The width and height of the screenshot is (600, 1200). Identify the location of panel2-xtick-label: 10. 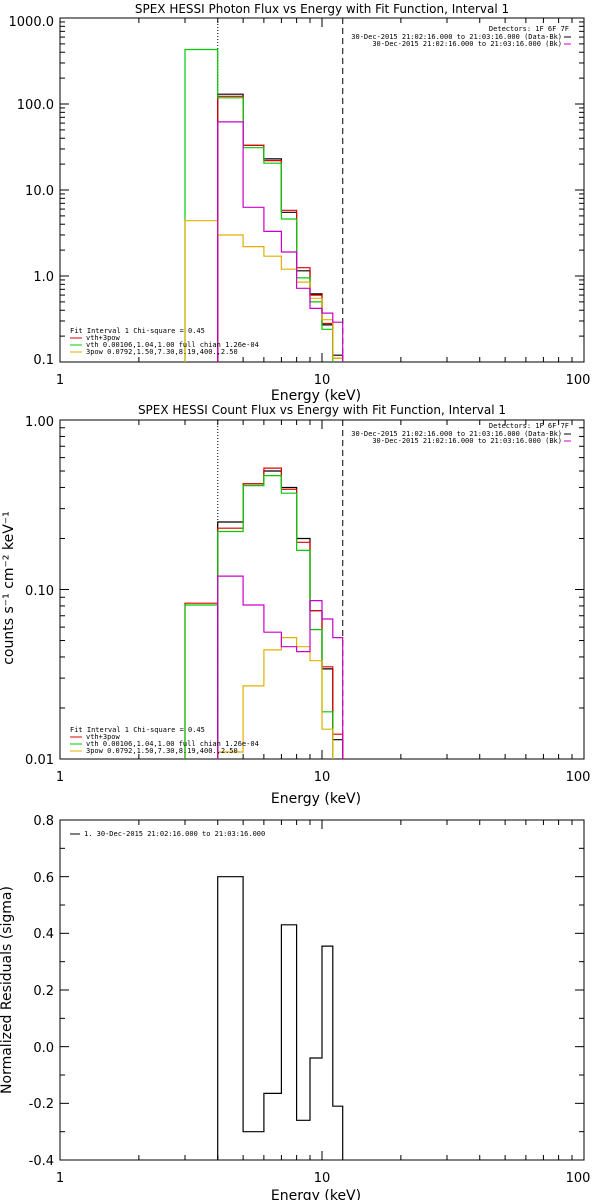
(322, 777).